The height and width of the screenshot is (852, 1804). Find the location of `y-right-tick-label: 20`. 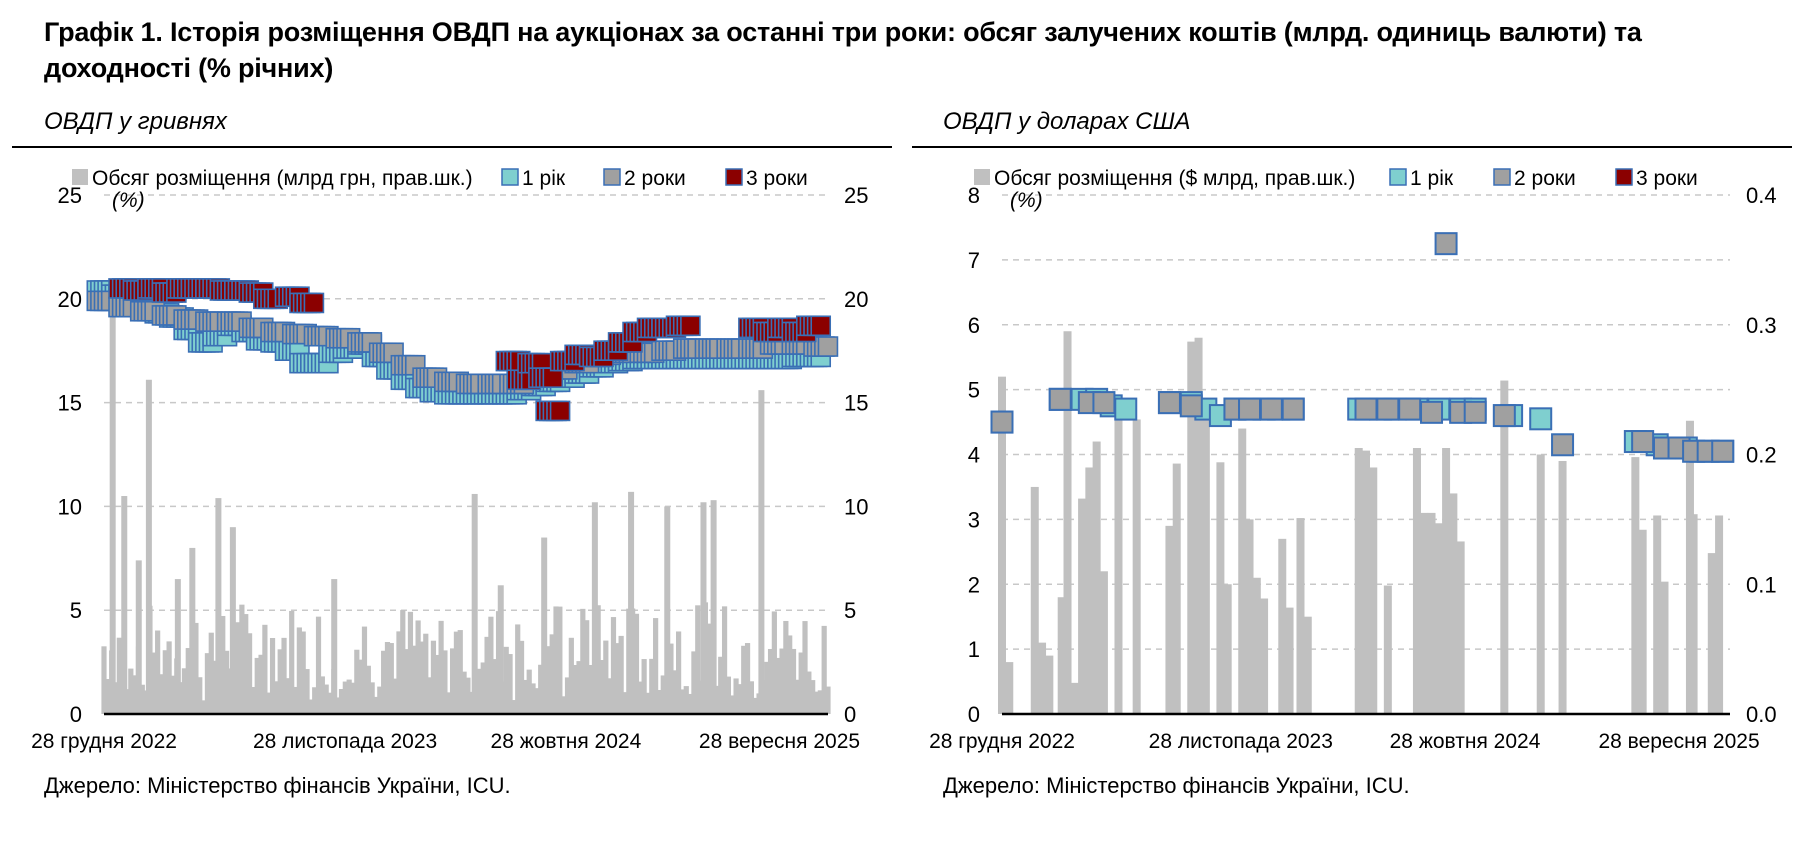

y-right-tick-label: 20 is located at coordinates (856, 299).